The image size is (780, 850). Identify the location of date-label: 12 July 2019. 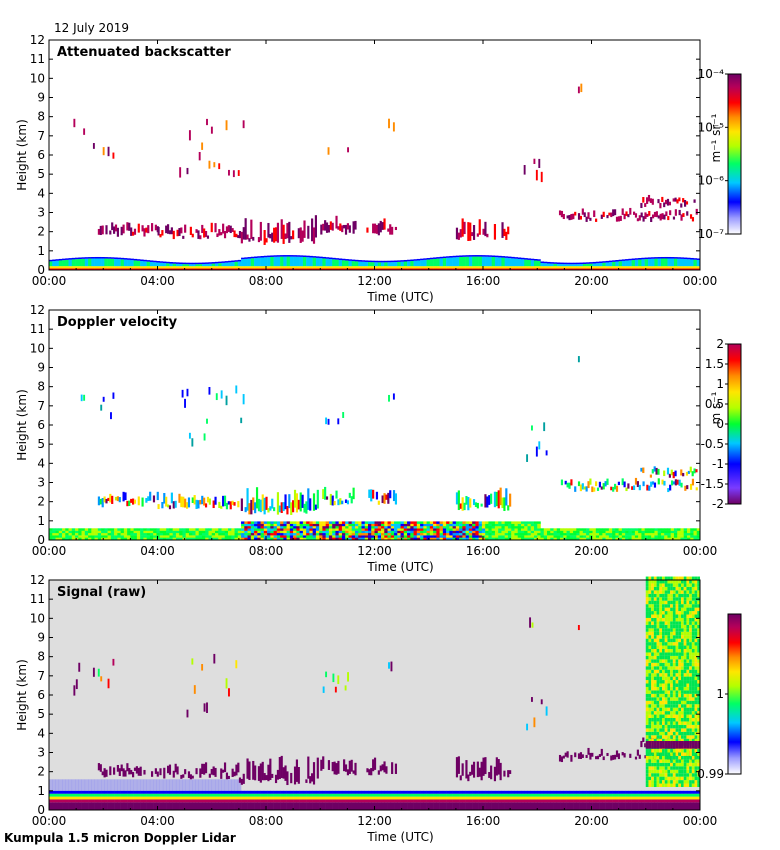
(91, 28).